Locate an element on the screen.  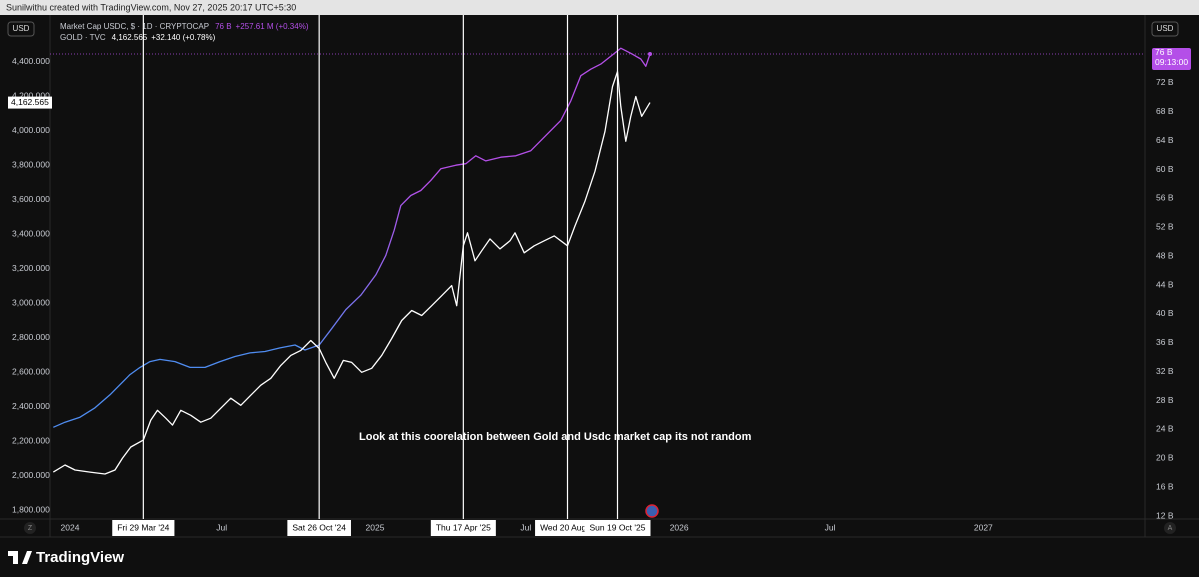
y2-tick-label: 72 B is located at coordinates (1165, 82).